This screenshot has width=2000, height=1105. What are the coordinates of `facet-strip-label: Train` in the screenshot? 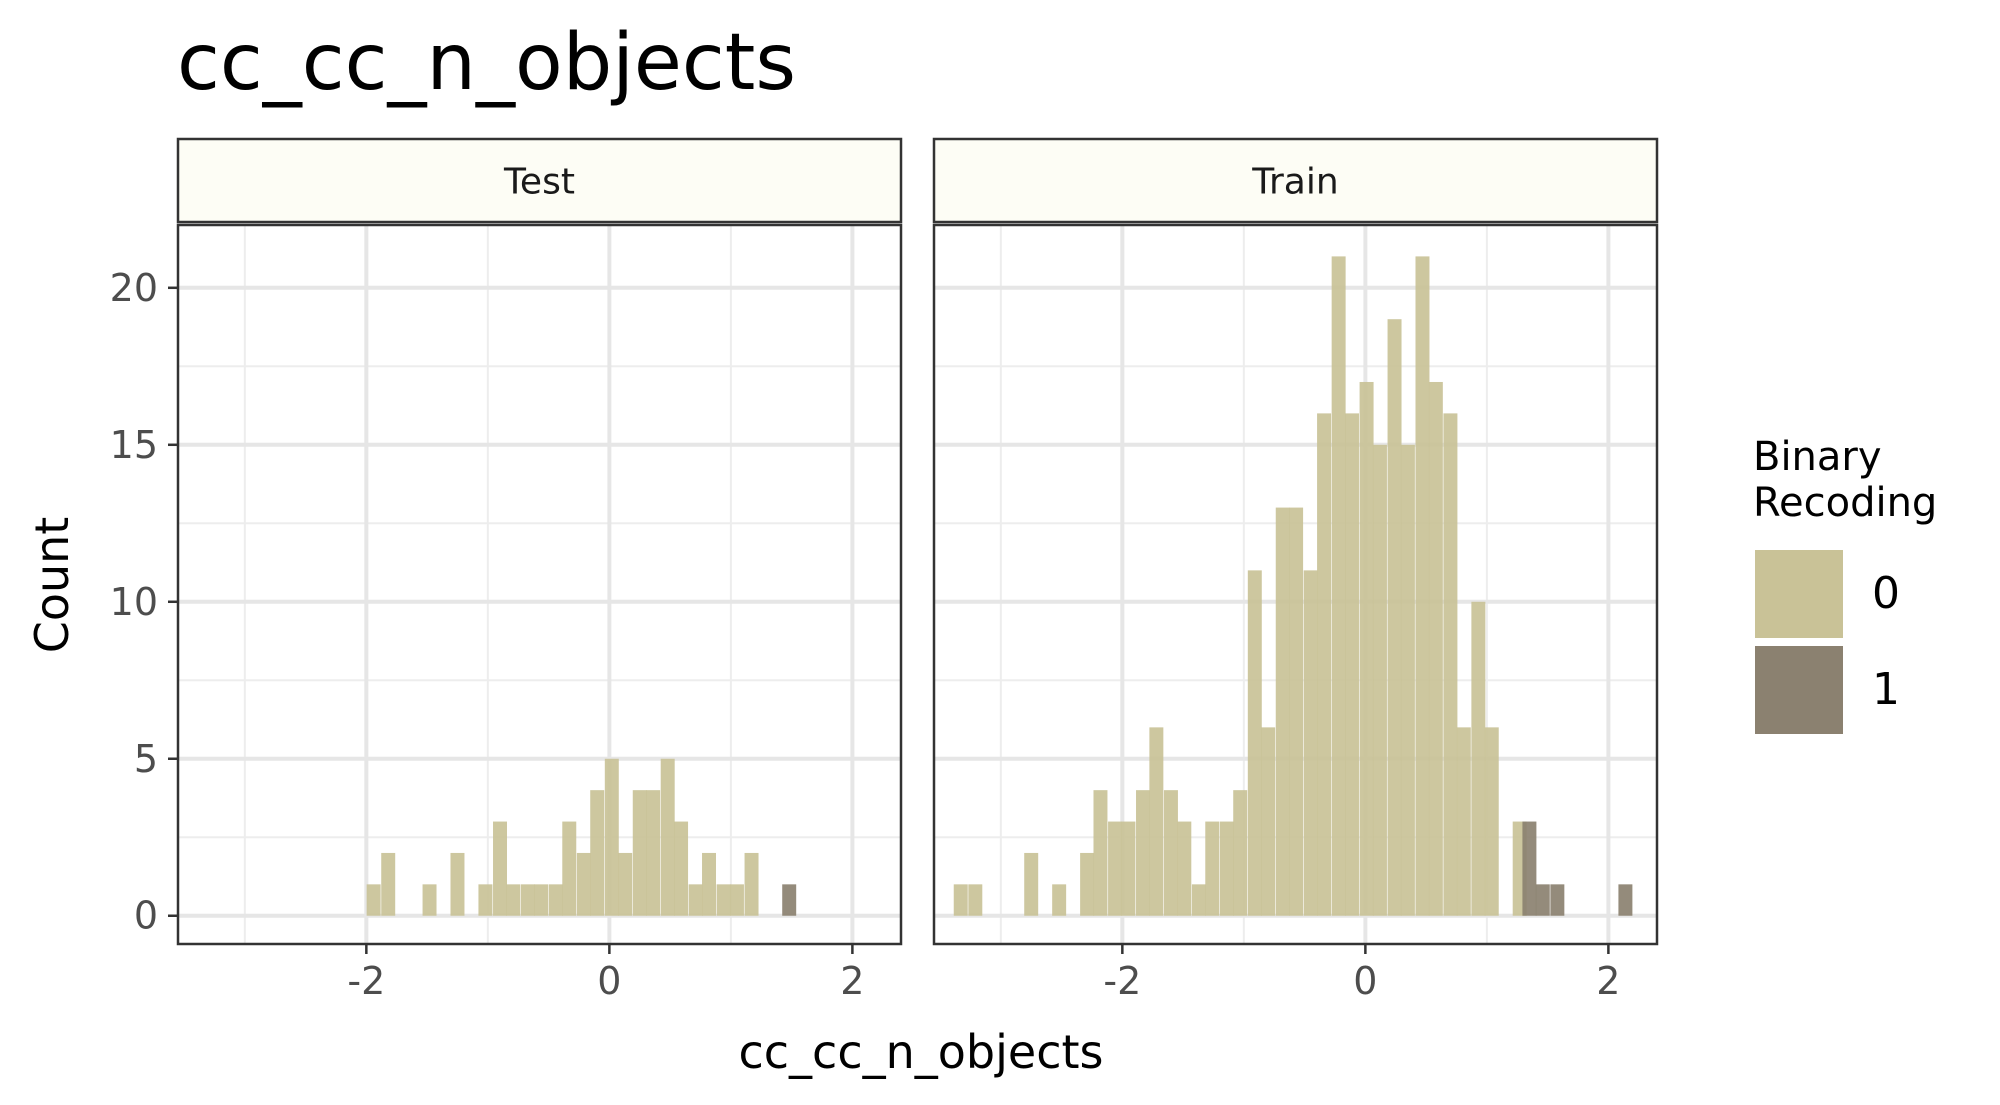 It's located at (1294, 182).